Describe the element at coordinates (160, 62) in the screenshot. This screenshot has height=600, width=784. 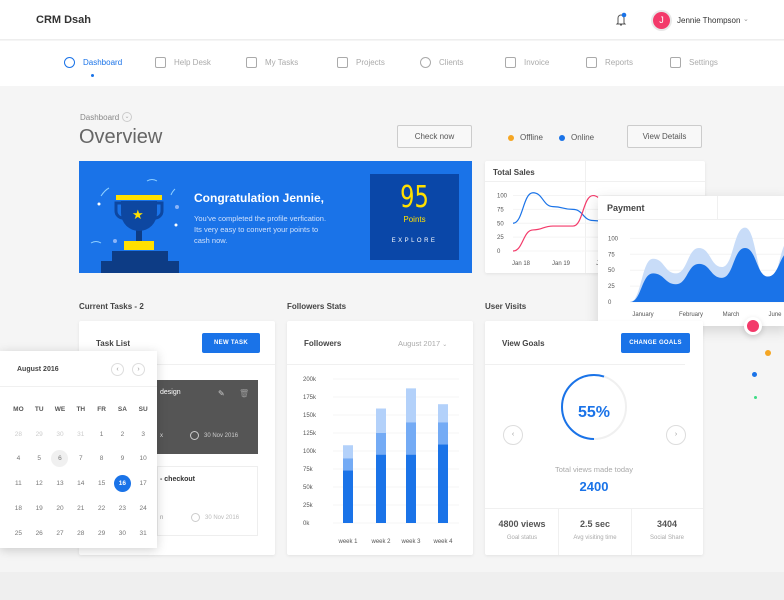
I see `headset-icon` at that location.